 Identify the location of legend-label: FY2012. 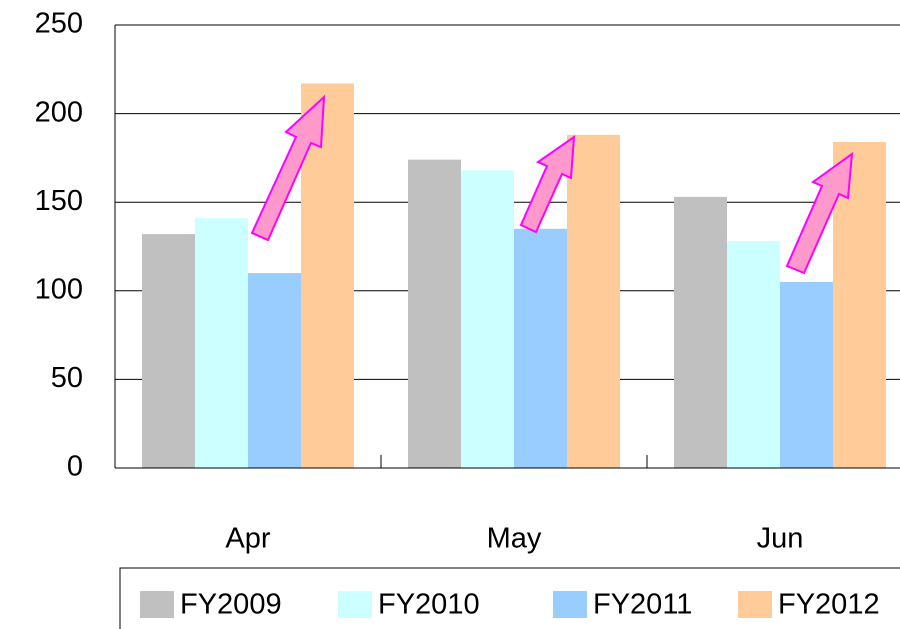
(829, 605).